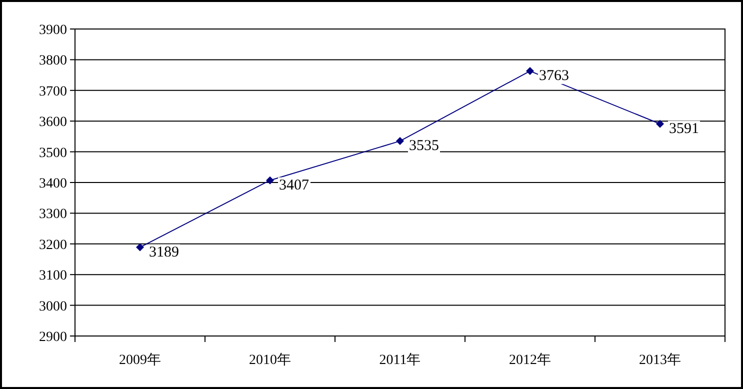 Image resolution: width=743 pixels, height=389 pixels. Describe the element at coordinates (294, 185) in the screenshot. I see `data-label: 3407` at that location.